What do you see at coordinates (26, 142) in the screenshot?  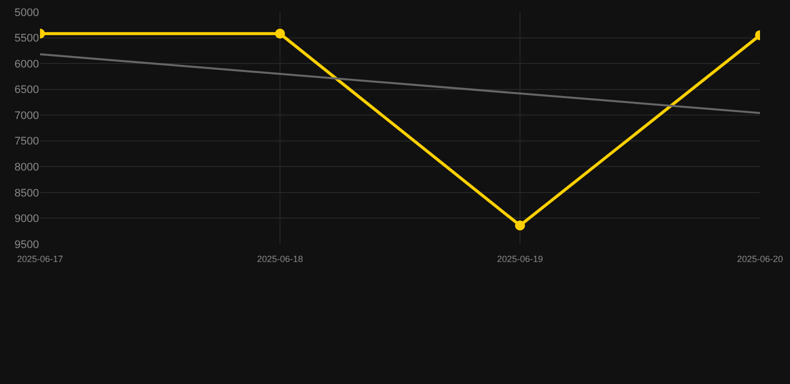 I see `y-tick-label: 7500` at bounding box center [26, 142].